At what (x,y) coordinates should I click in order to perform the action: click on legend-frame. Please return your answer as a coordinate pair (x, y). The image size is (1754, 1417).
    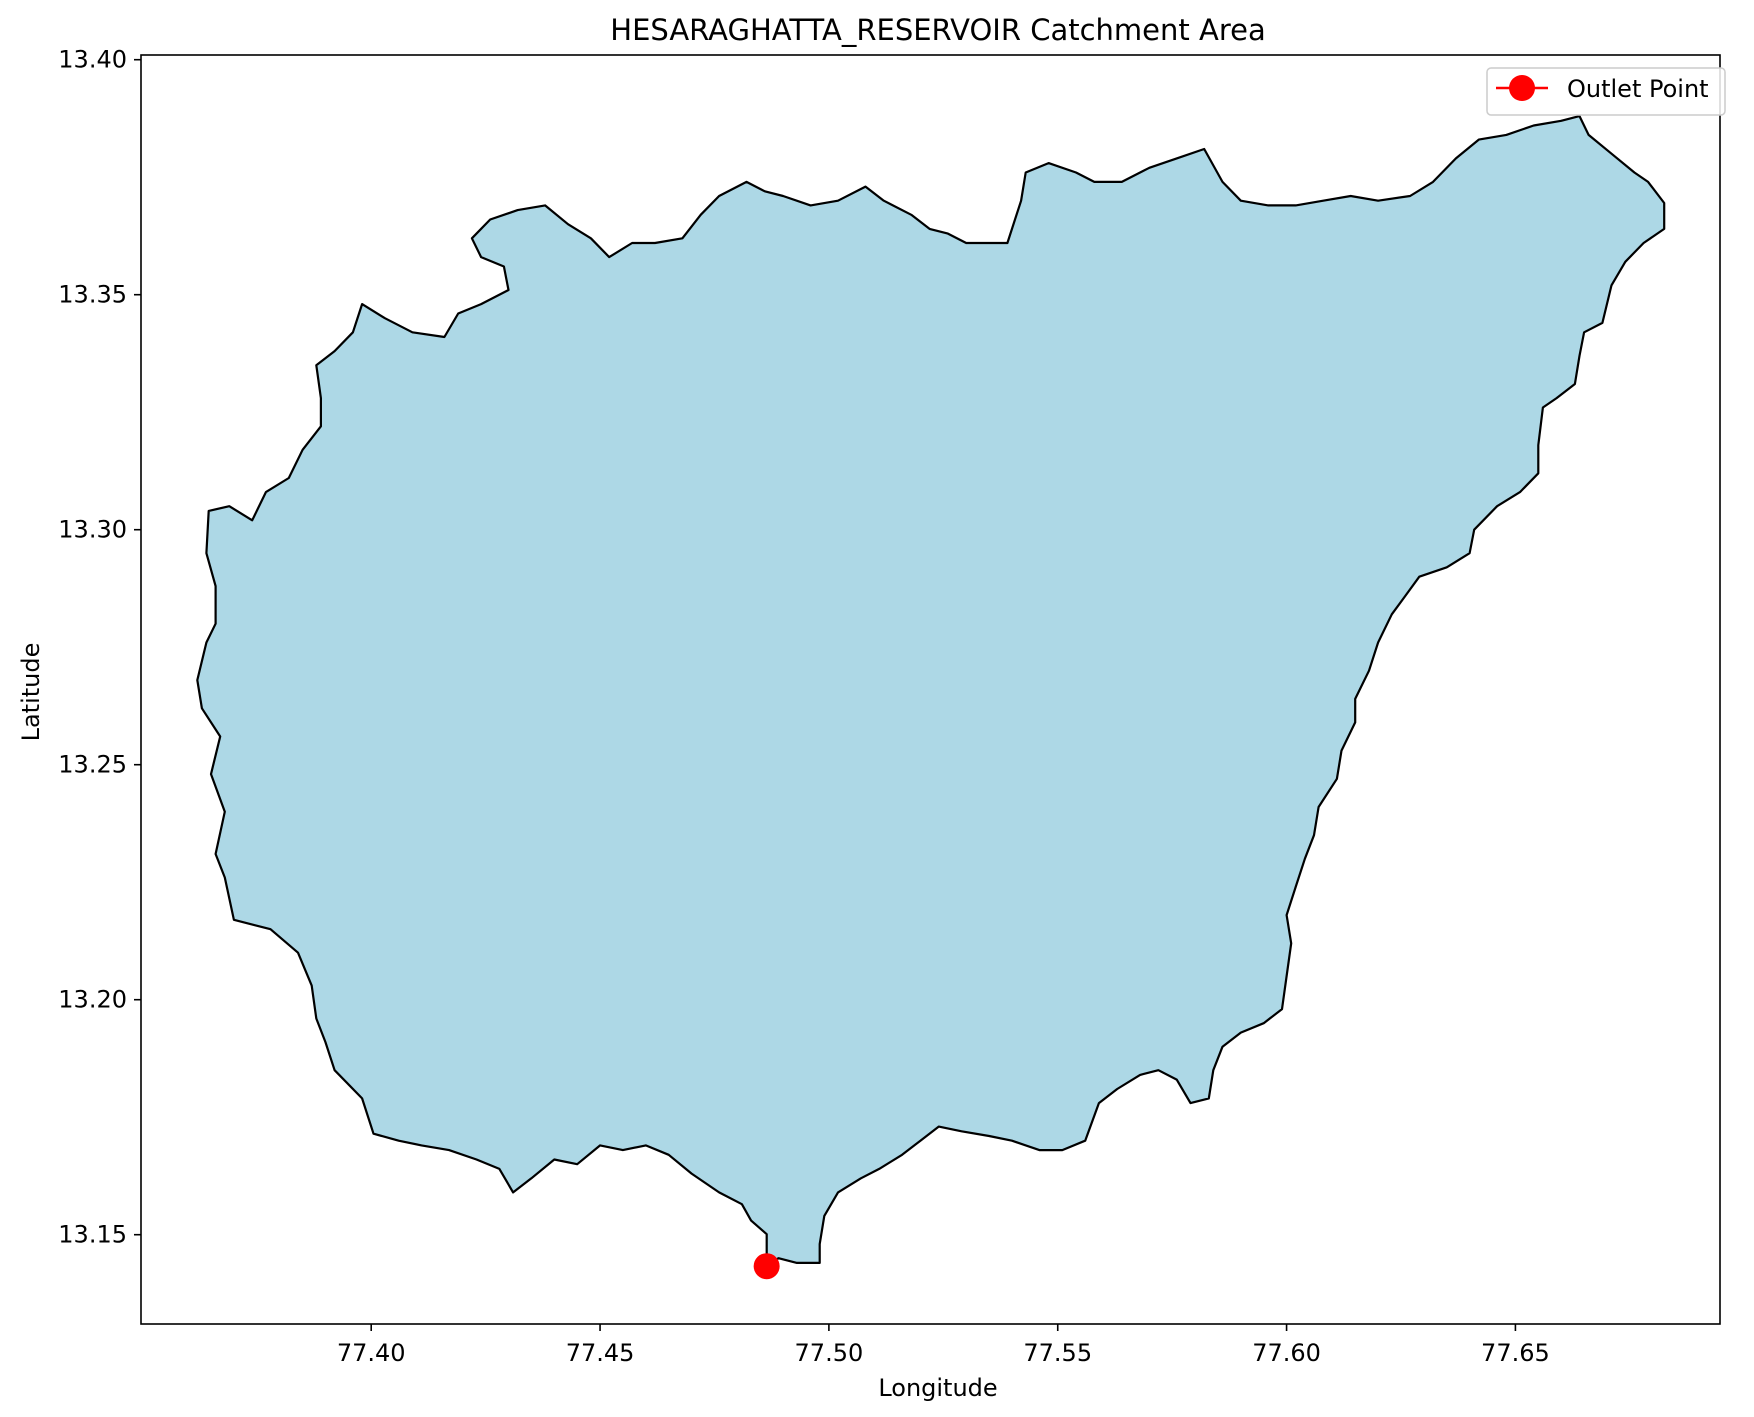
    Looking at the image, I should click on (1606, 91).